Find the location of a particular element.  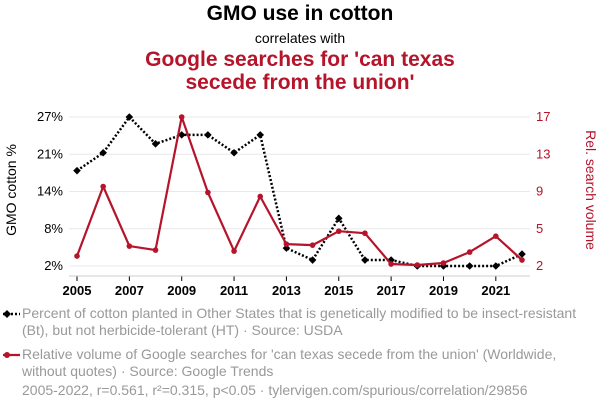

y-right-tick-label: 2 is located at coordinates (539, 265).